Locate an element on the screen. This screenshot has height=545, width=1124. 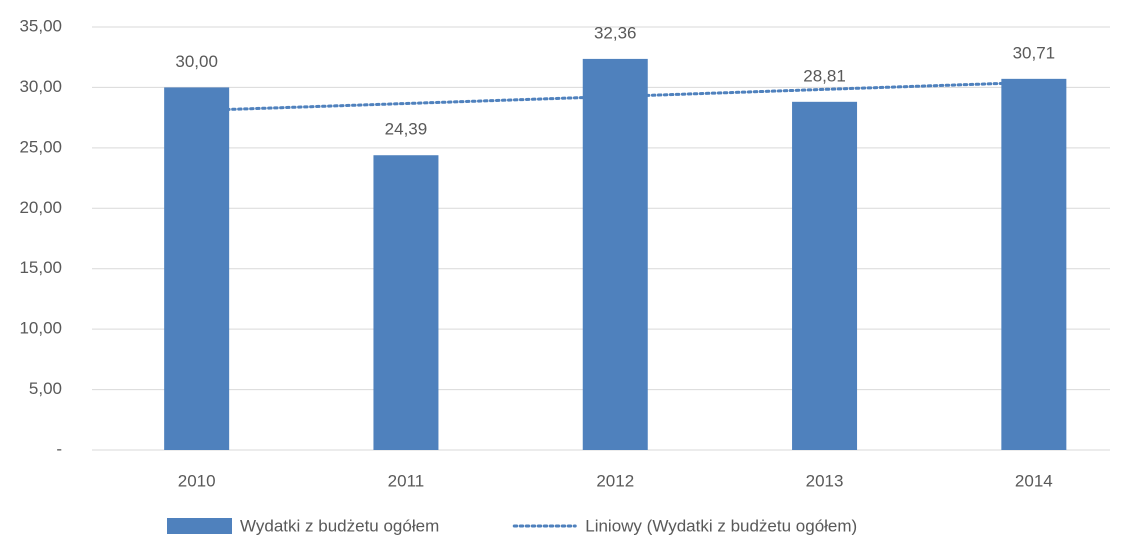
x-tick-label: 2010 is located at coordinates (197, 480).